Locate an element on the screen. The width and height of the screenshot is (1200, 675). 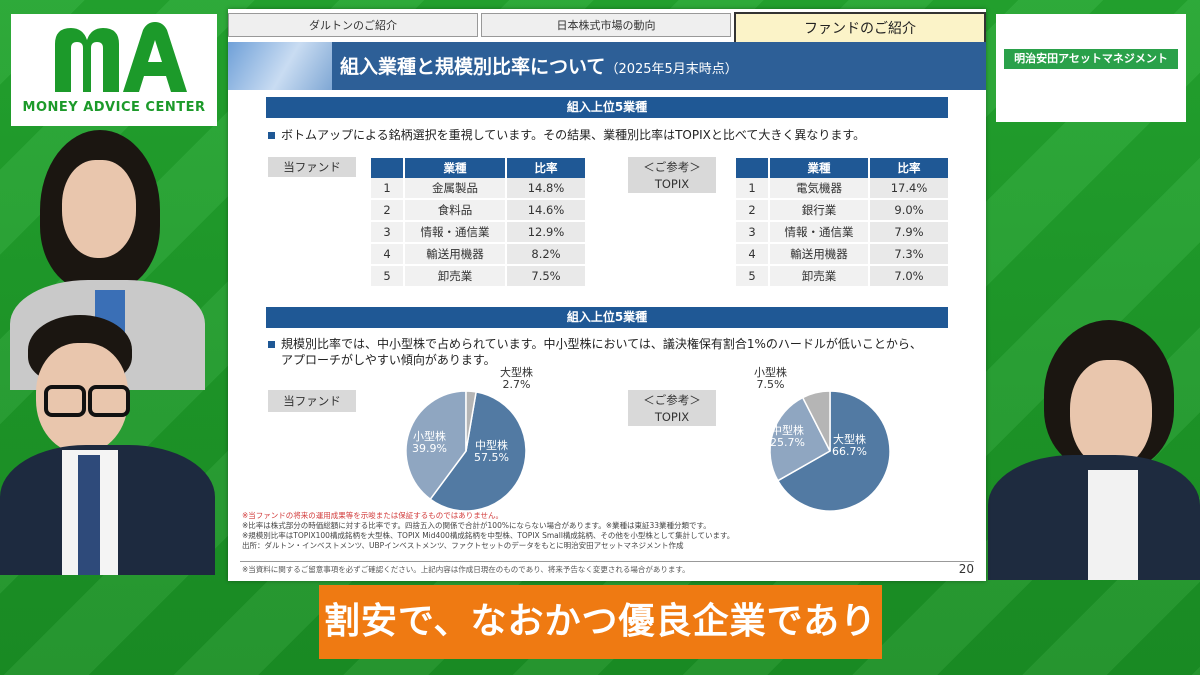
fund-size-label-chip: 当ファンド is located at coordinates (312, 401).